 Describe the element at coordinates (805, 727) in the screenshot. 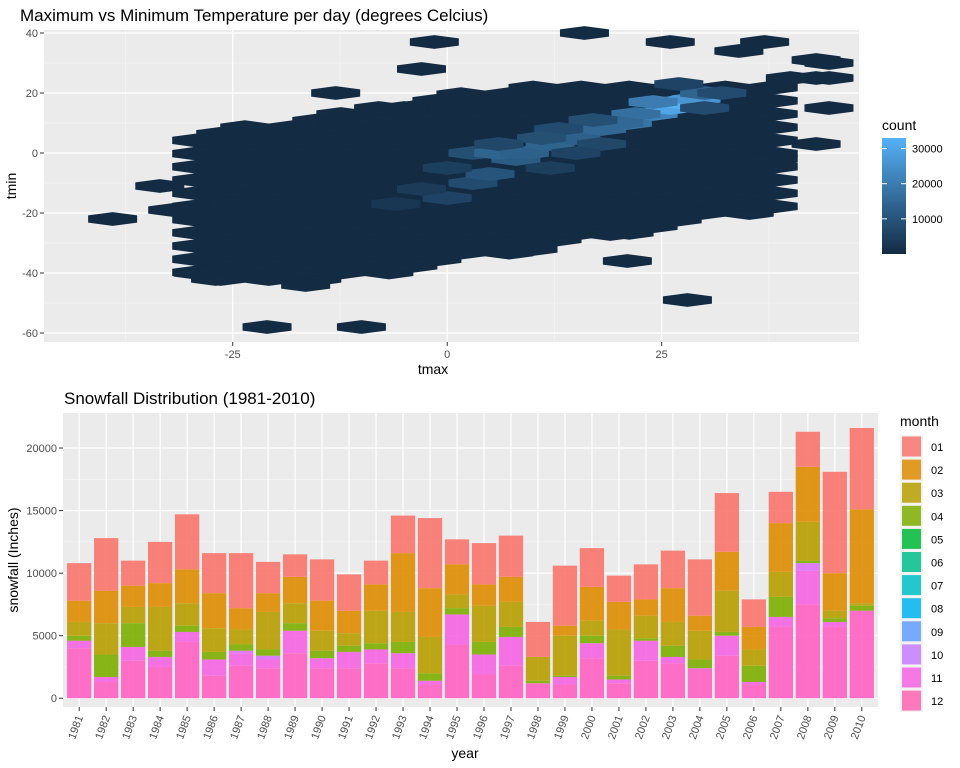

I see `snowfall-x-tick-label: 2008` at that location.